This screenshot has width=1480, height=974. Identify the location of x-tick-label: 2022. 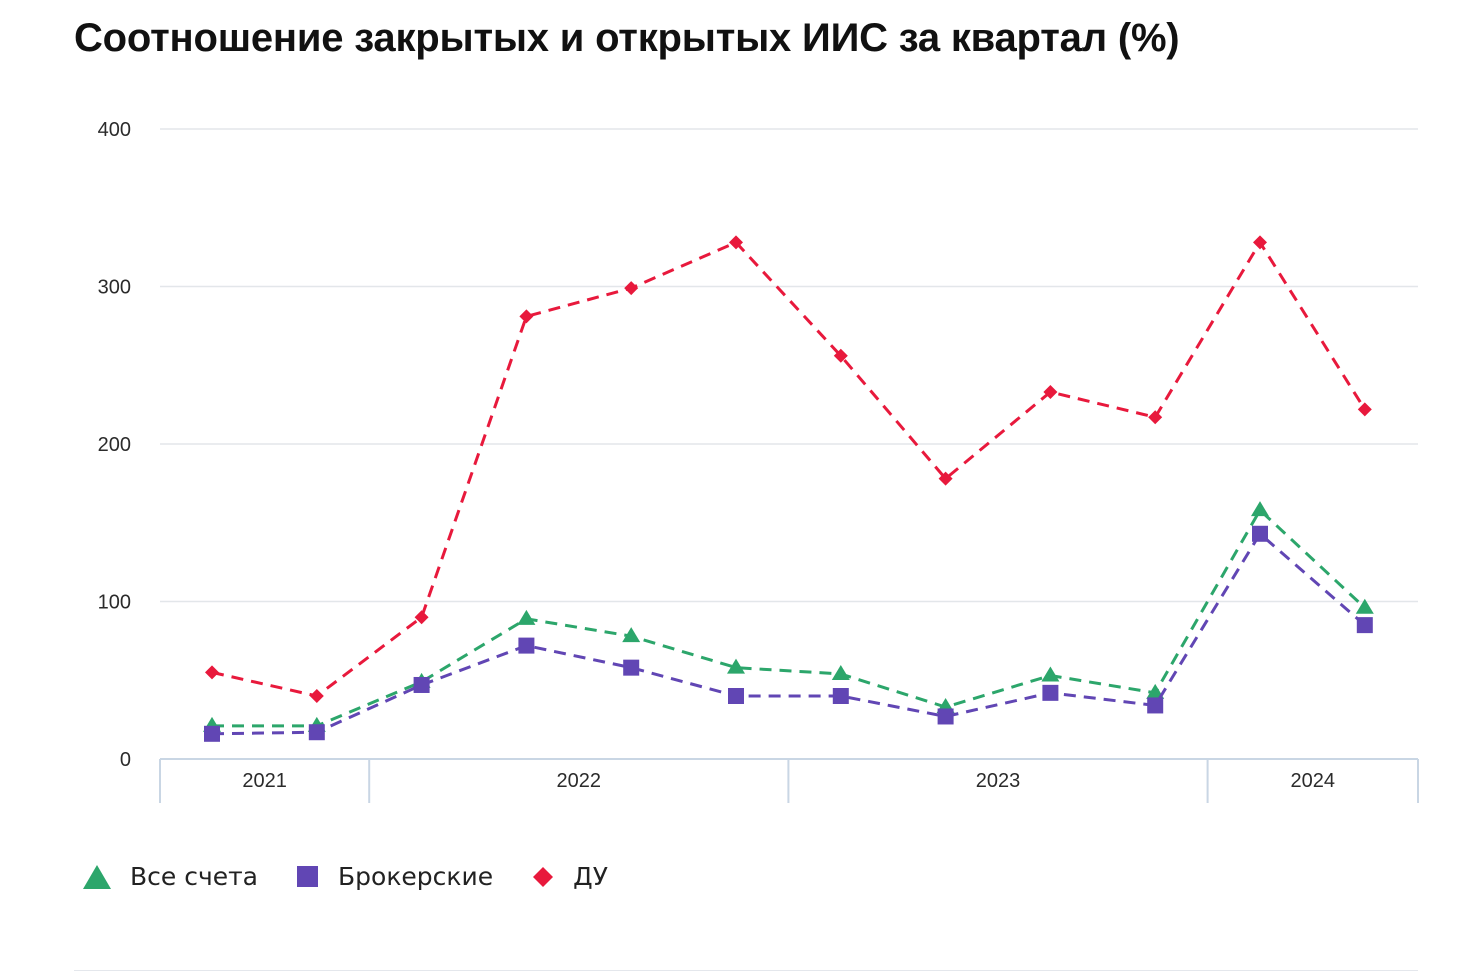
(579, 781).